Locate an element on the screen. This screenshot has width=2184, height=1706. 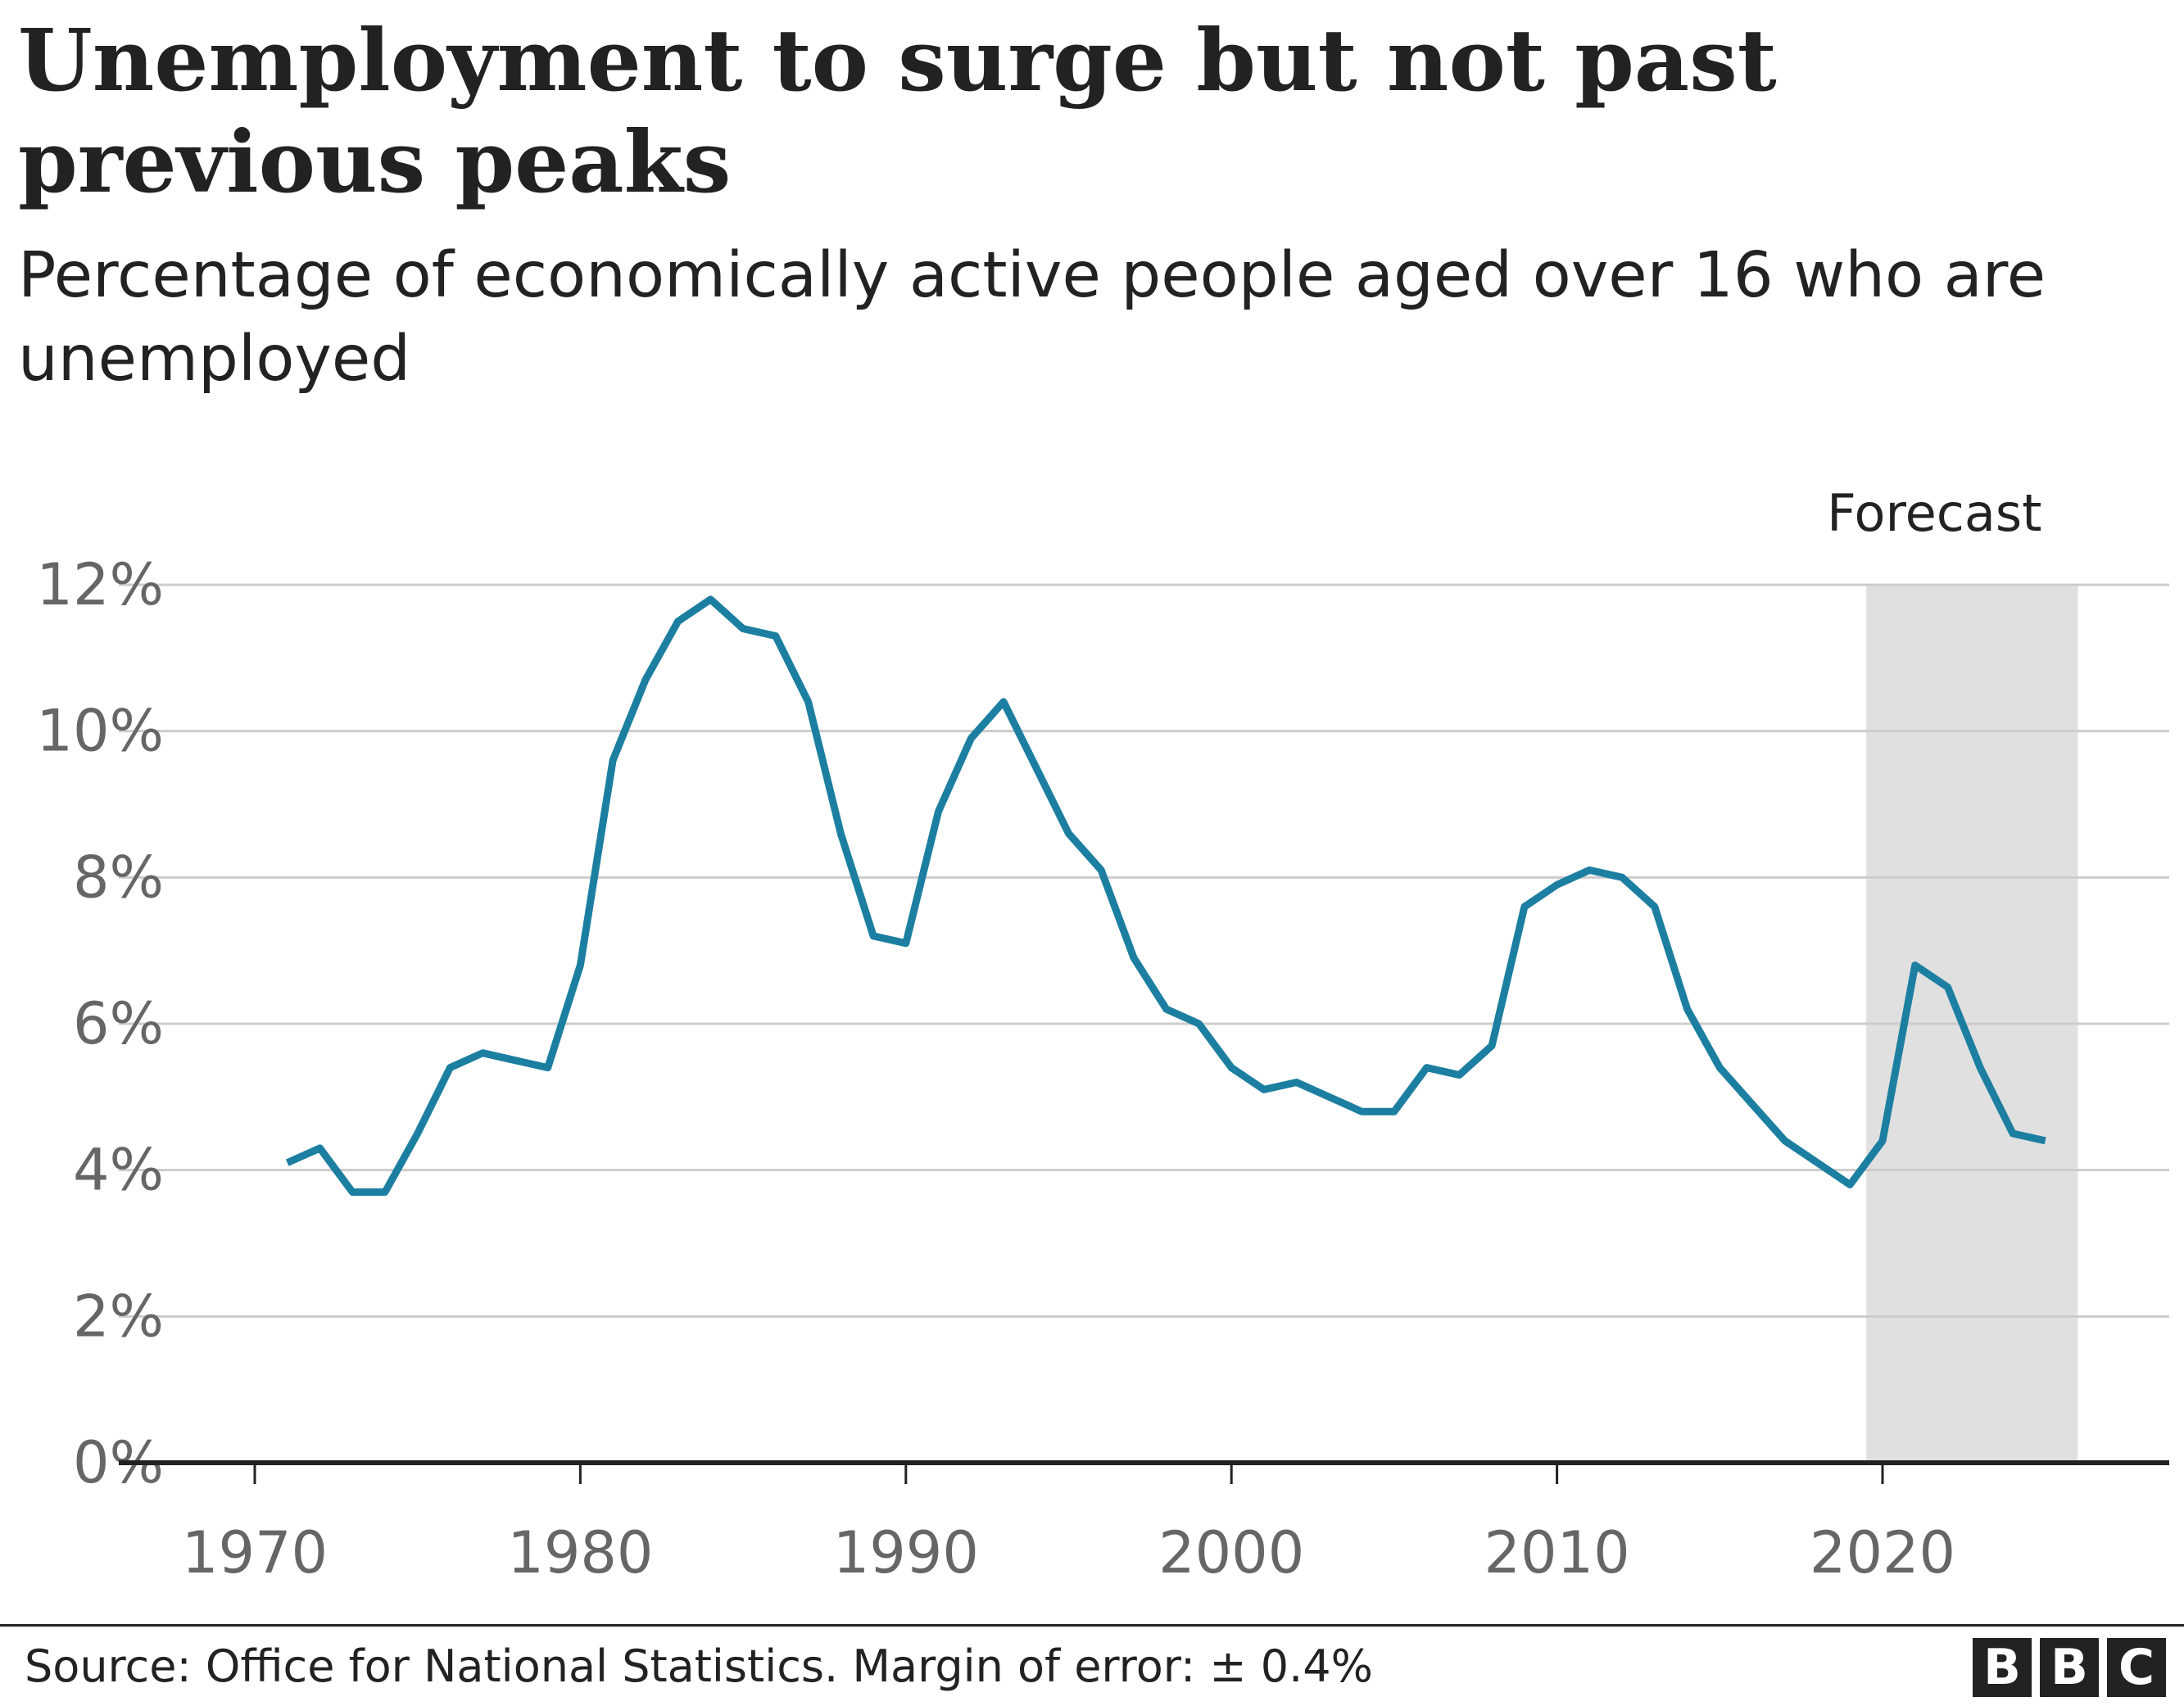
y-axis-tick-labels: 0%2%4%6%8%10%12% is located at coordinates (100, 1023).